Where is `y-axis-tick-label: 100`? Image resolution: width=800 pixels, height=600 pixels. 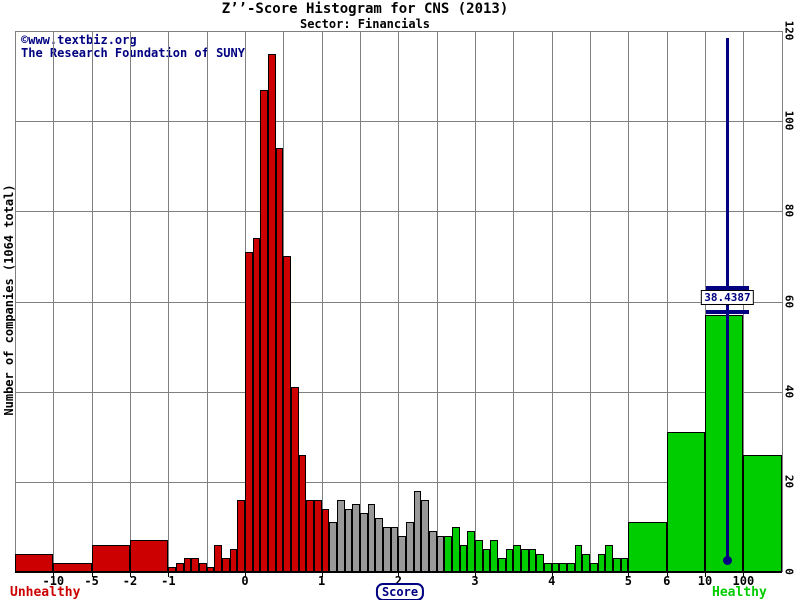
y-axis-tick-label: 100 is located at coordinates (789, 120).